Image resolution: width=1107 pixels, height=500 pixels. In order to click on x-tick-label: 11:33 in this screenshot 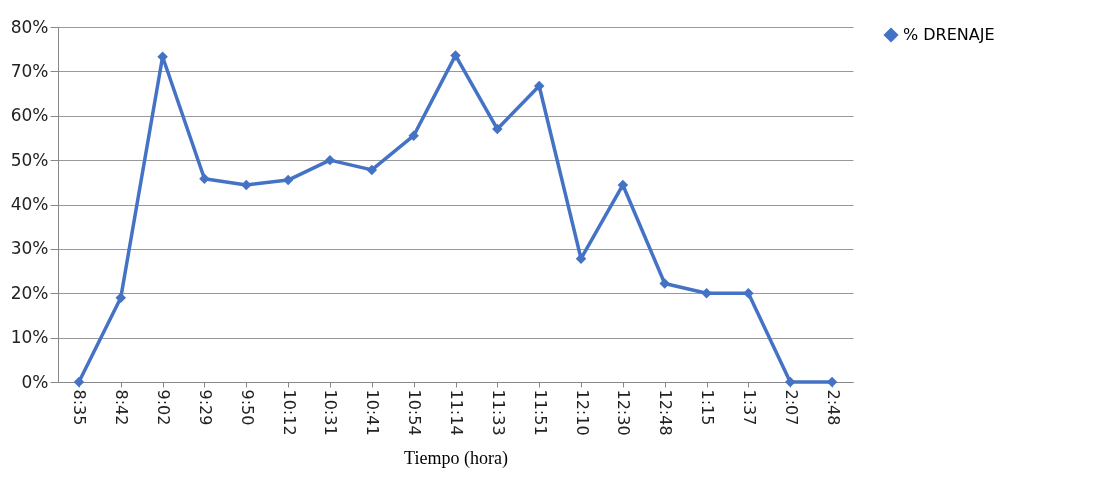, I will do `click(498, 412)`.